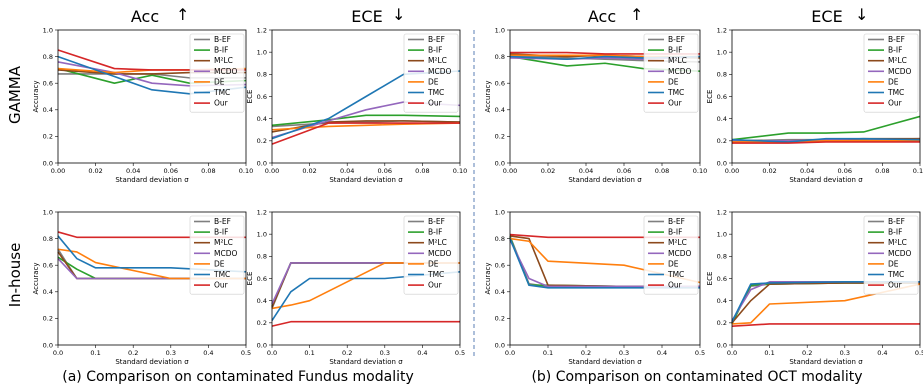 The width and height of the screenshot is (923, 390). I want to click on x-tick-label: 0.1, so click(769, 353).